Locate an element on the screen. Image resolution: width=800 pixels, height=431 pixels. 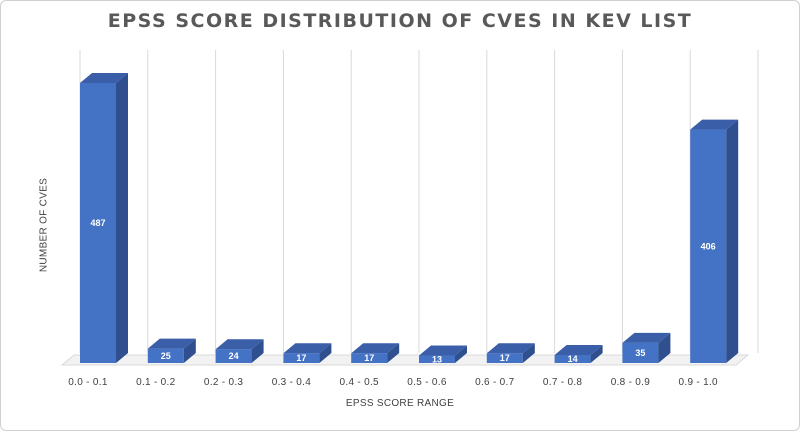
data-label: 35 is located at coordinates (640, 353).